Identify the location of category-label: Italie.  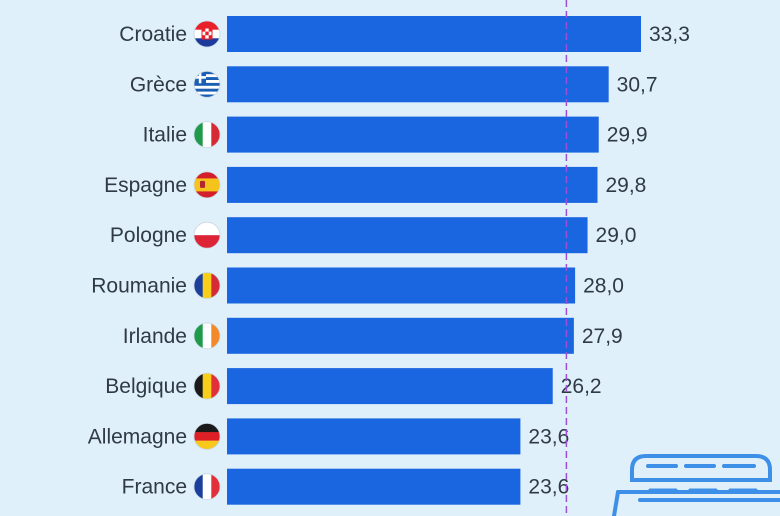
(165, 135).